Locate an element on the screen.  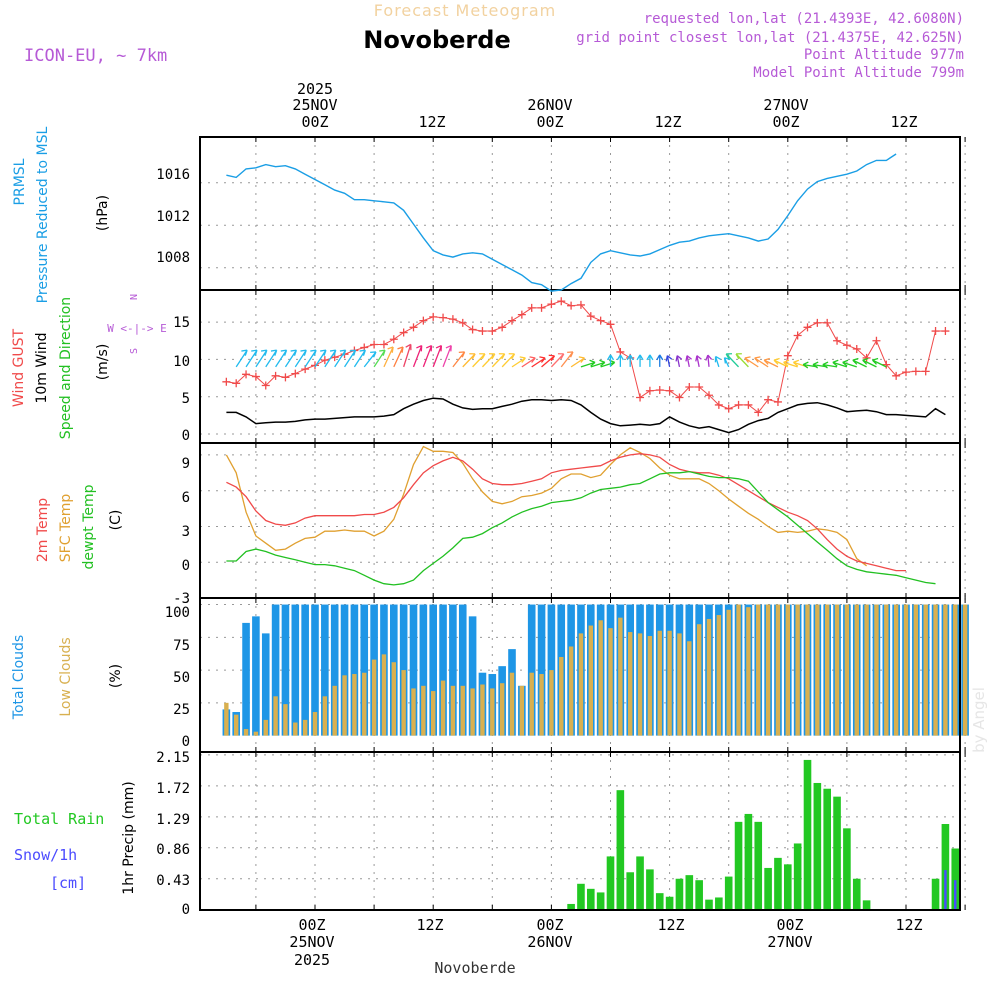
temp-2m-line is located at coordinates (566, 512).